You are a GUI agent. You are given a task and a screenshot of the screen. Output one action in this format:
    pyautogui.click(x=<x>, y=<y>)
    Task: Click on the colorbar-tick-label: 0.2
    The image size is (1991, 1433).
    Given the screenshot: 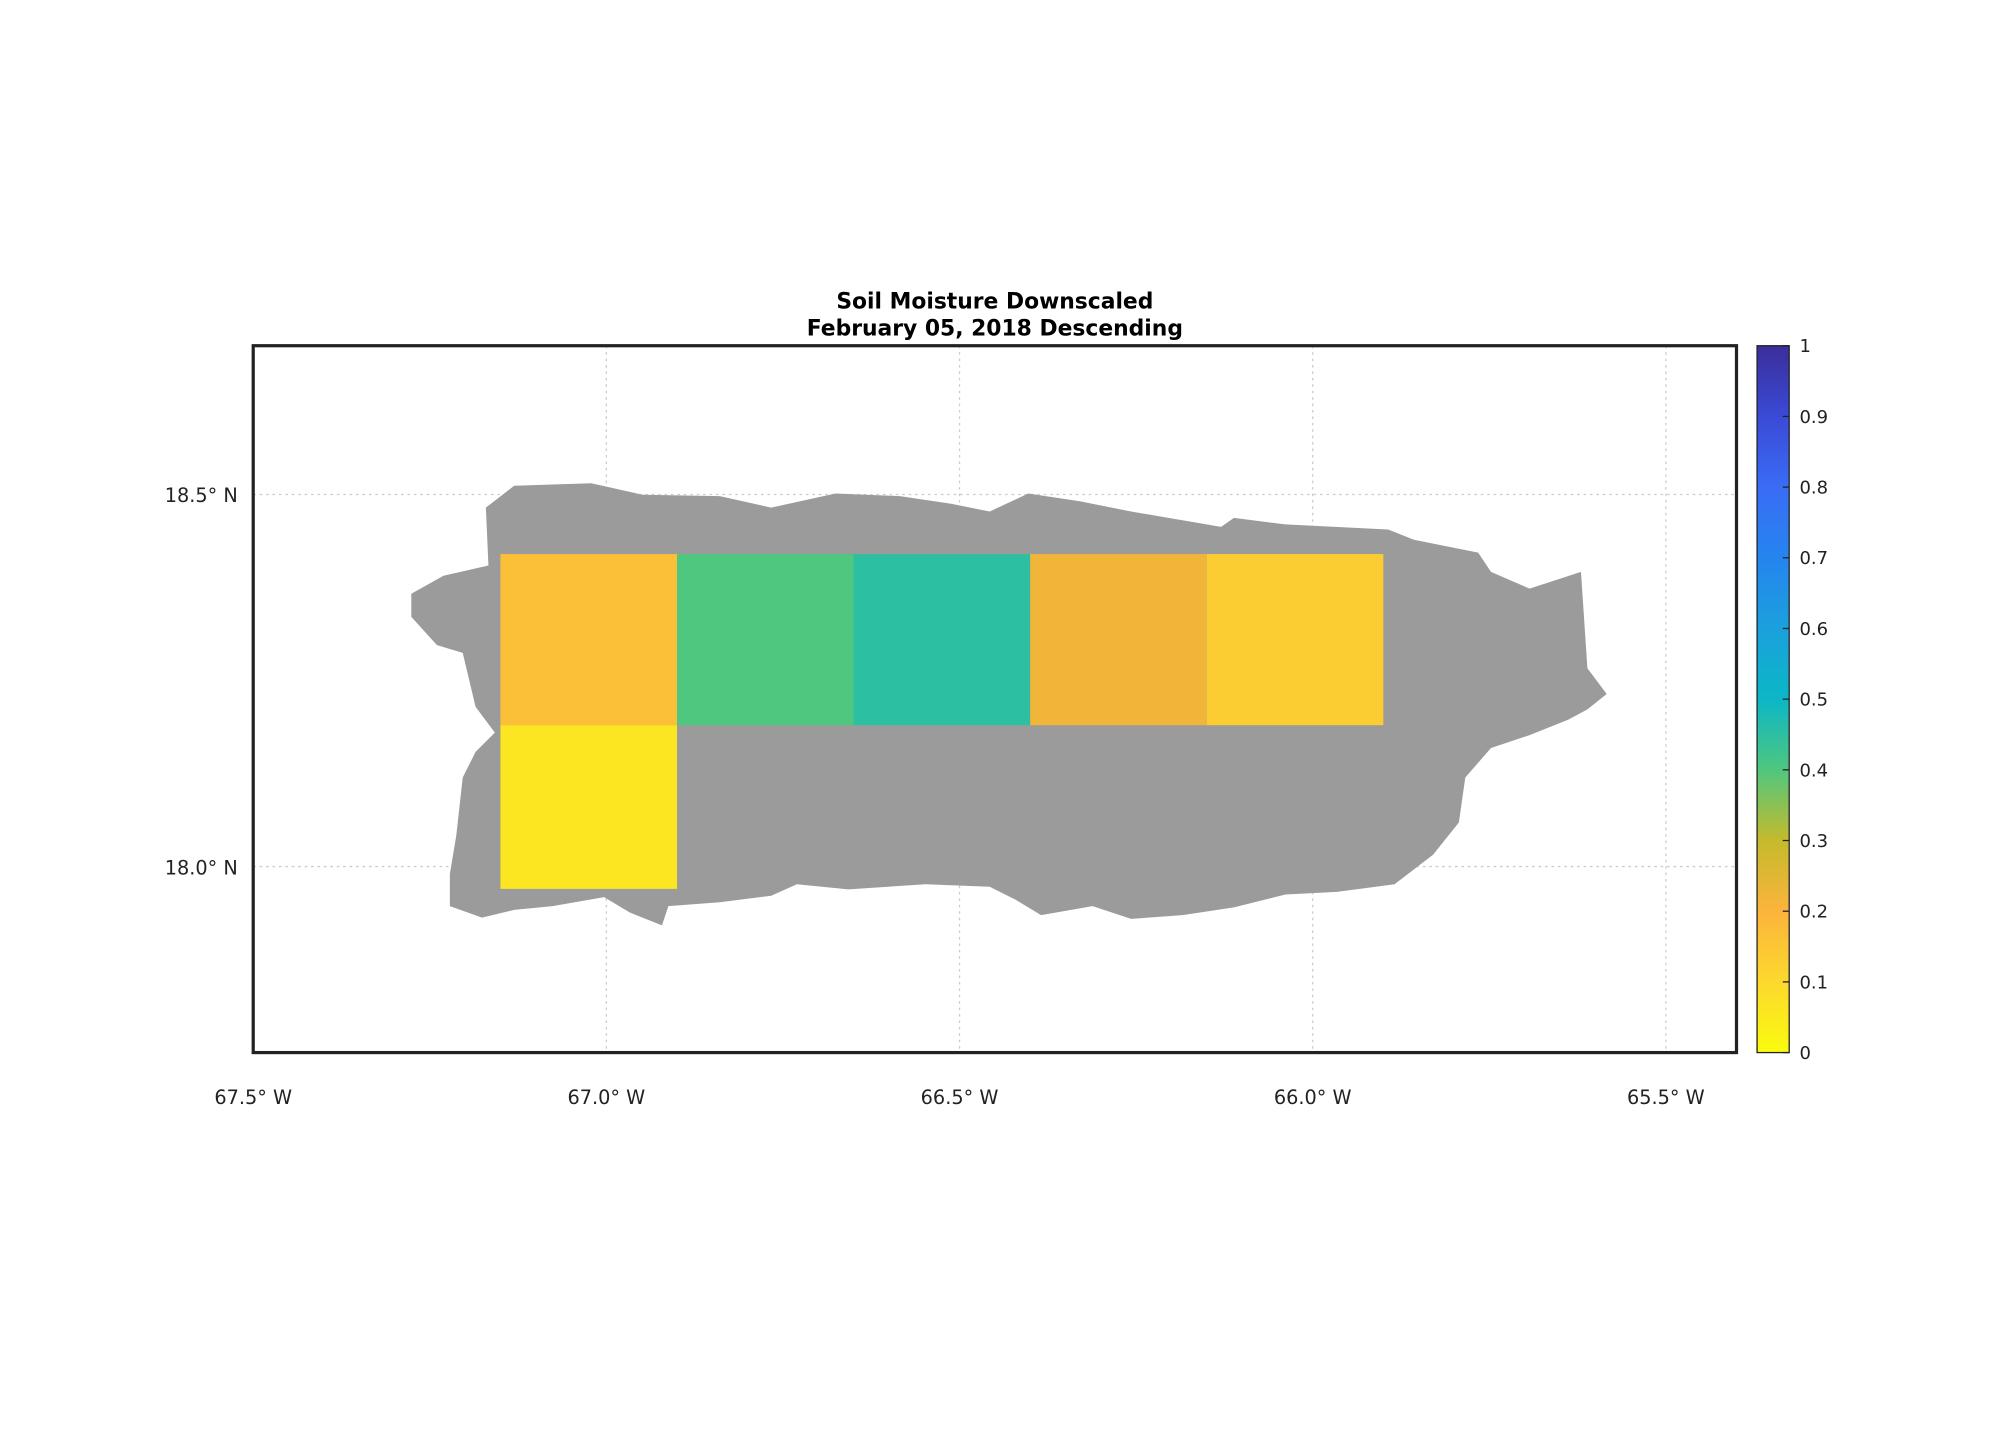 What is the action you would take?
    pyautogui.click(x=1813, y=912)
    